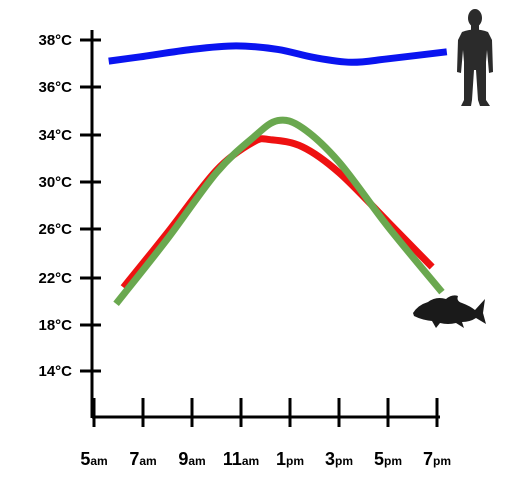  I want to click on y-tick-label: 14°C, so click(55, 371).